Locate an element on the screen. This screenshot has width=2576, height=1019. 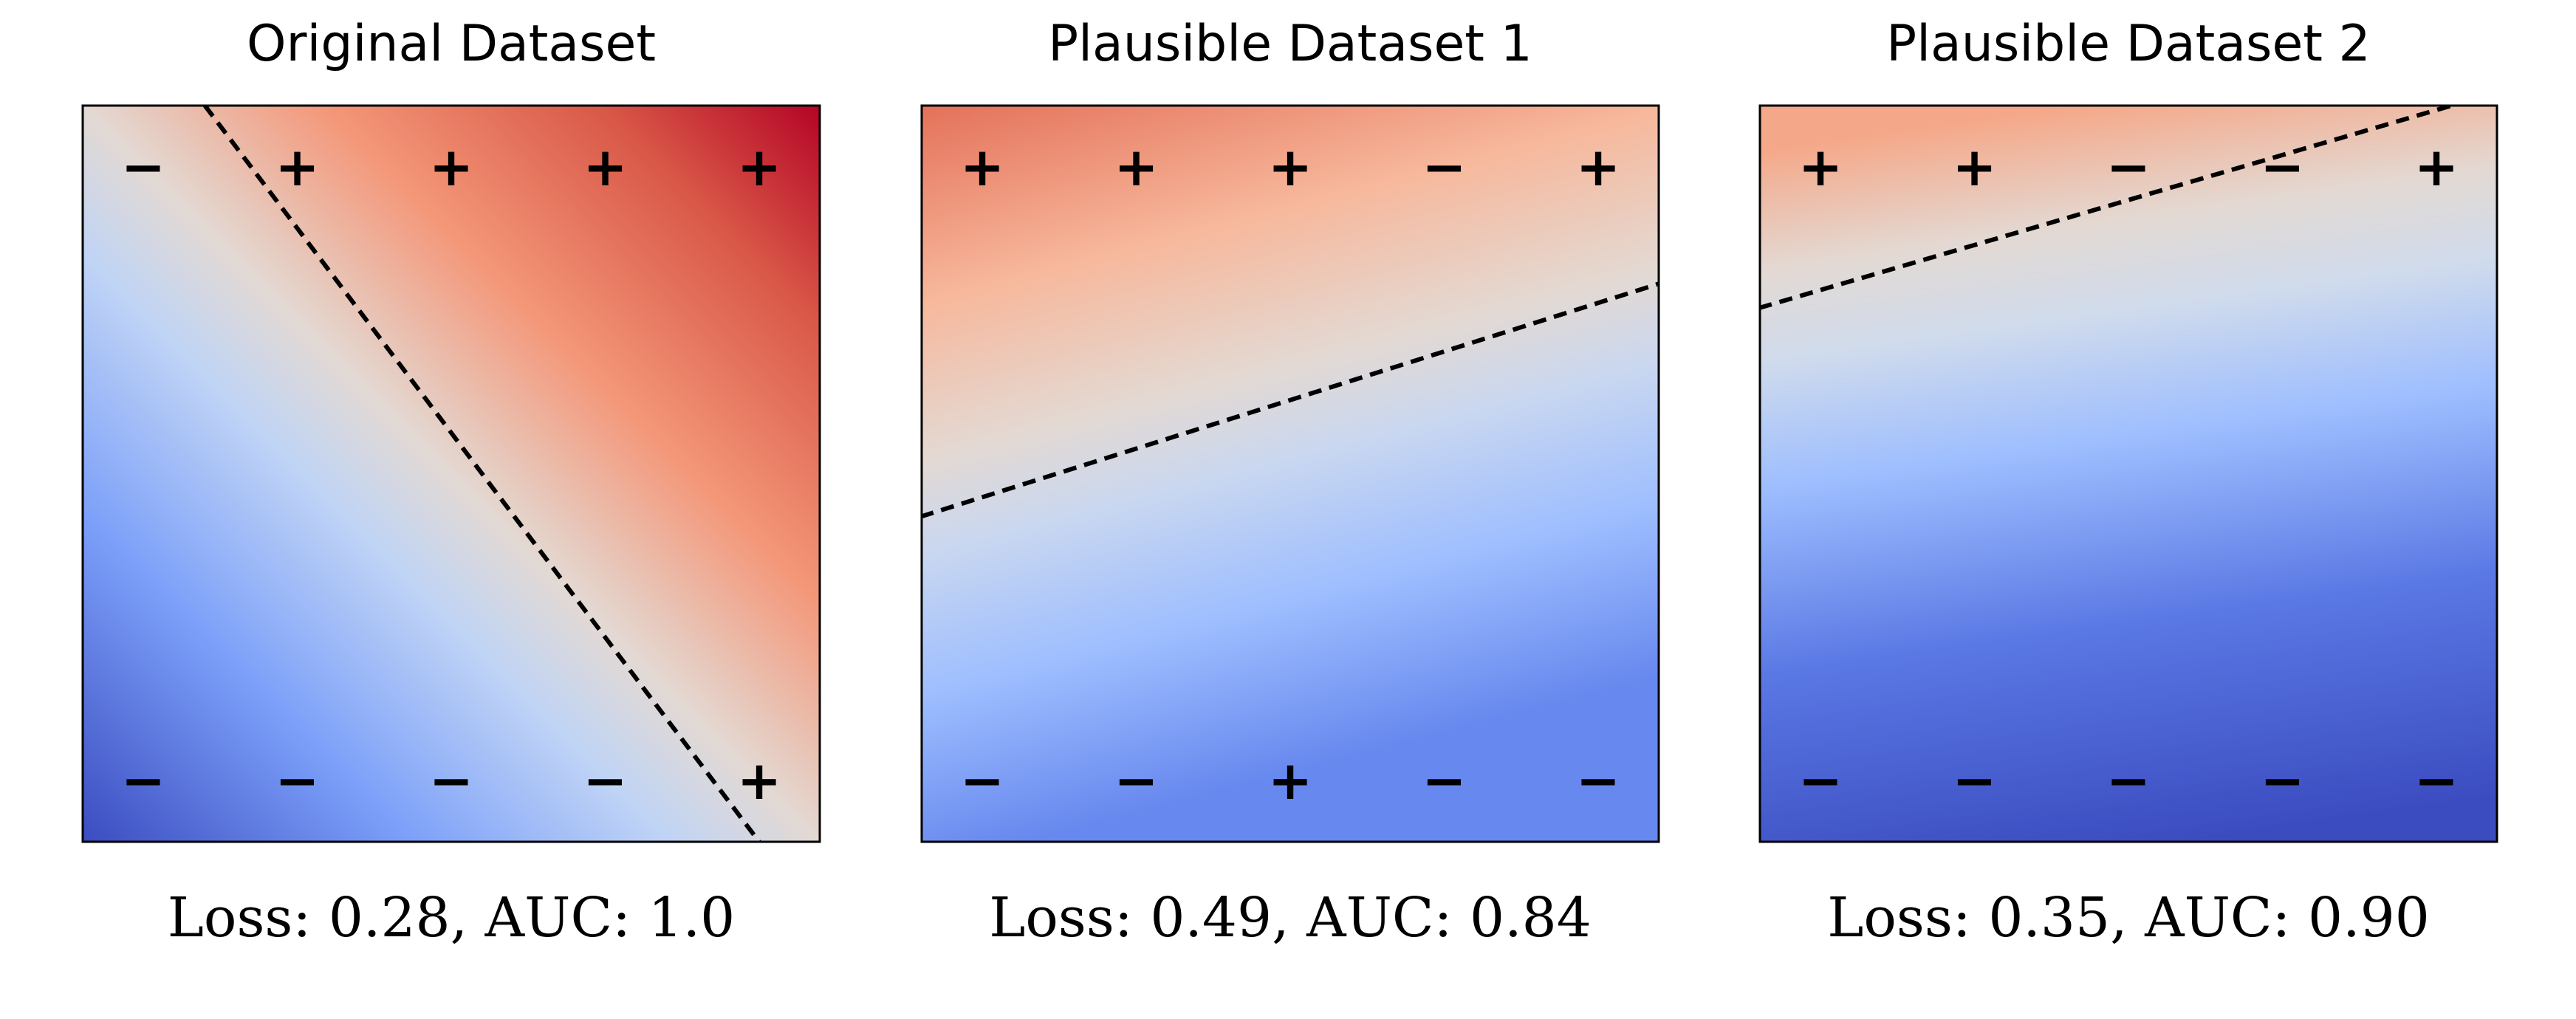
metric-caption: Loss: 0.35, AUC: 0.90 is located at coordinates (2128, 918).